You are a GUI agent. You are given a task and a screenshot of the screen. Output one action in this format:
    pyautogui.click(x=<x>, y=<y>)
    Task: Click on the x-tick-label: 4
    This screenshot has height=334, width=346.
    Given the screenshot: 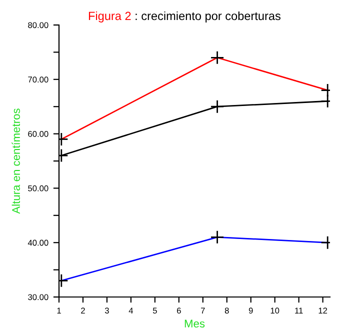 What is the action you would take?
    pyautogui.click(x=131, y=311)
    